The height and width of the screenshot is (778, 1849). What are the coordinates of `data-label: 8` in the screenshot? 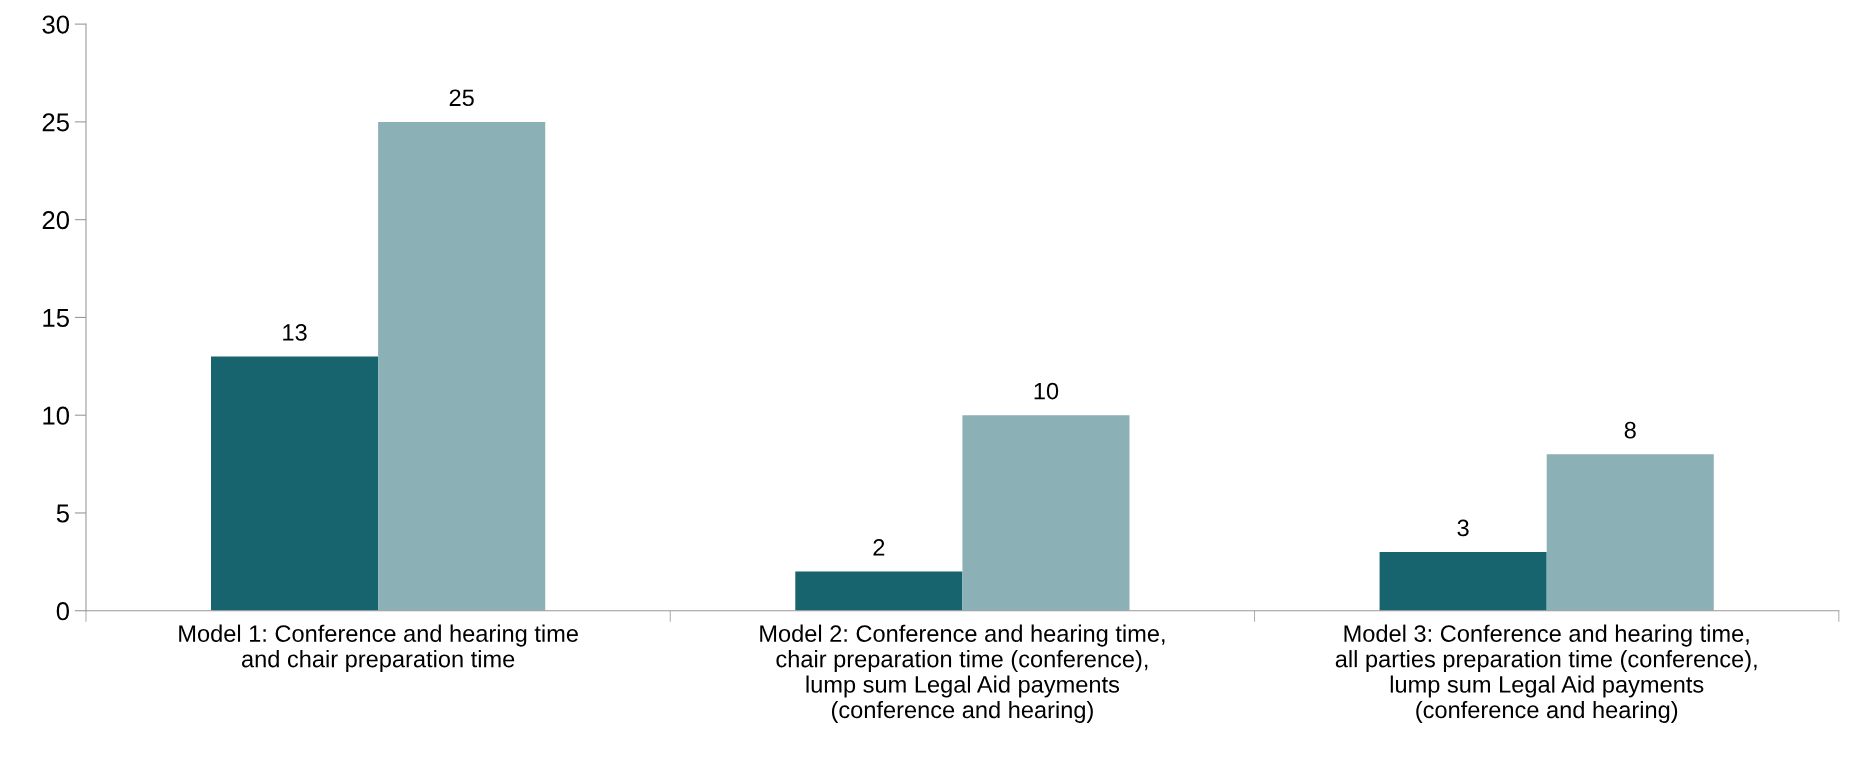 It's located at (1630, 430).